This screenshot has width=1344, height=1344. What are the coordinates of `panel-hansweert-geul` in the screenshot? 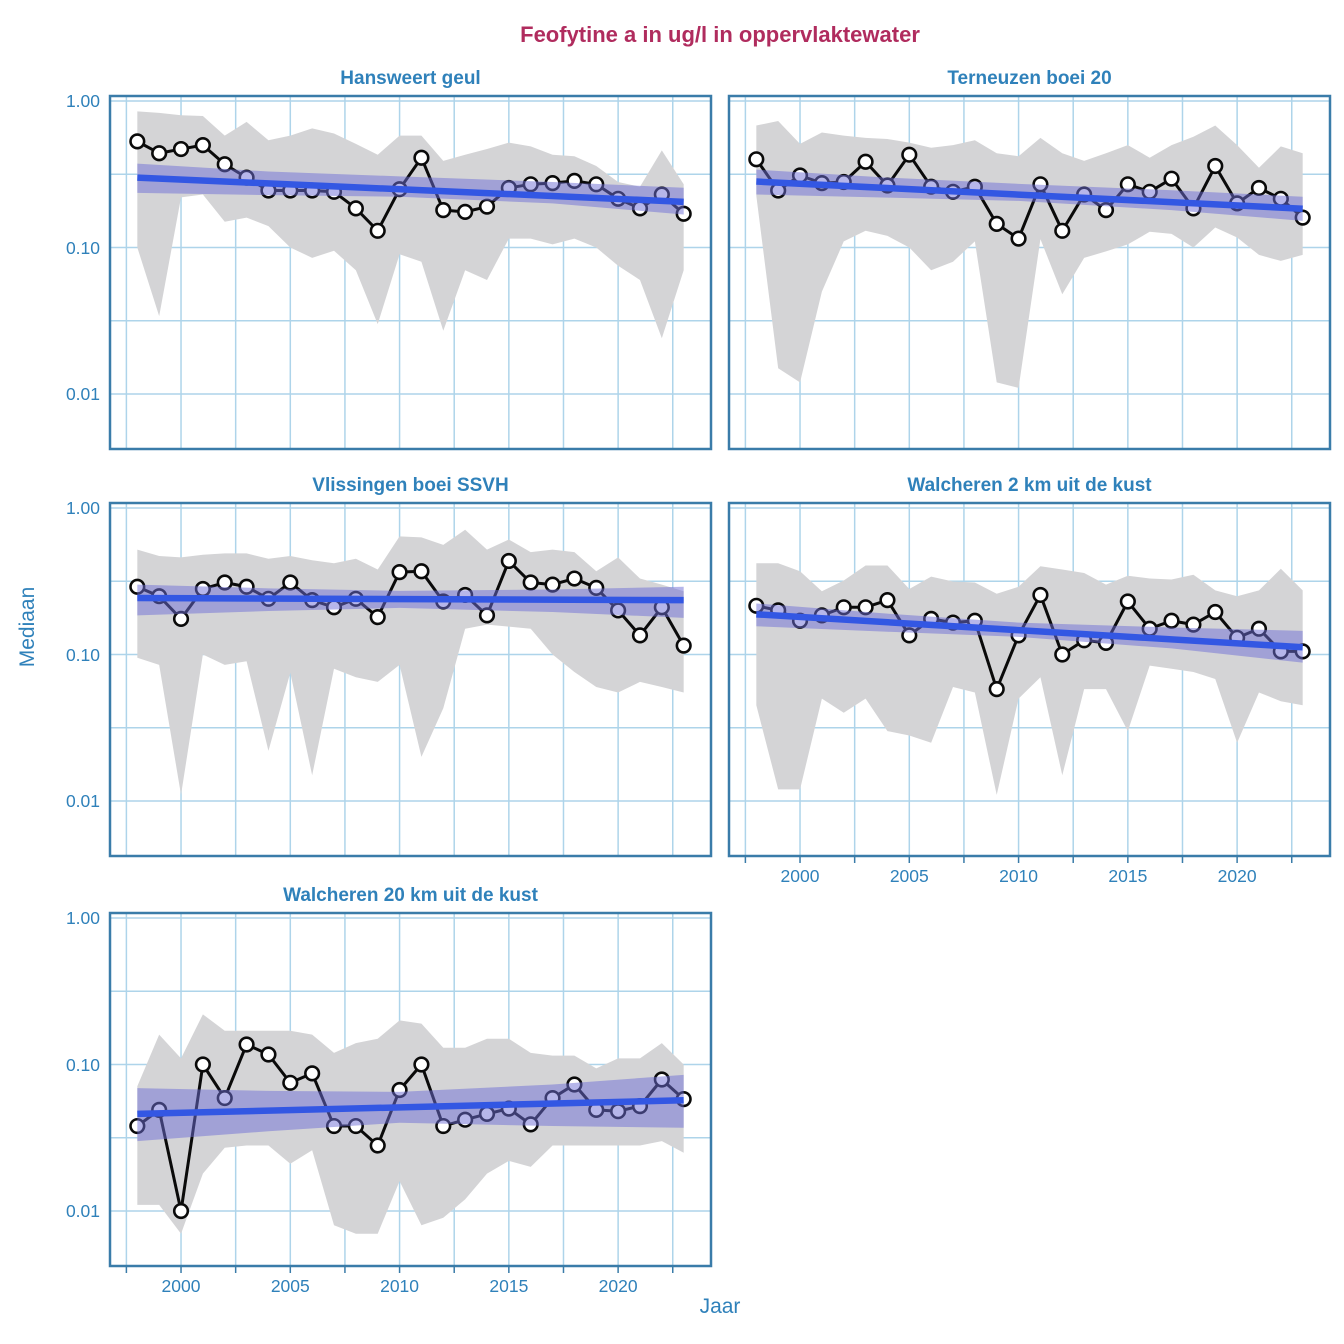 It's located at (410, 272).